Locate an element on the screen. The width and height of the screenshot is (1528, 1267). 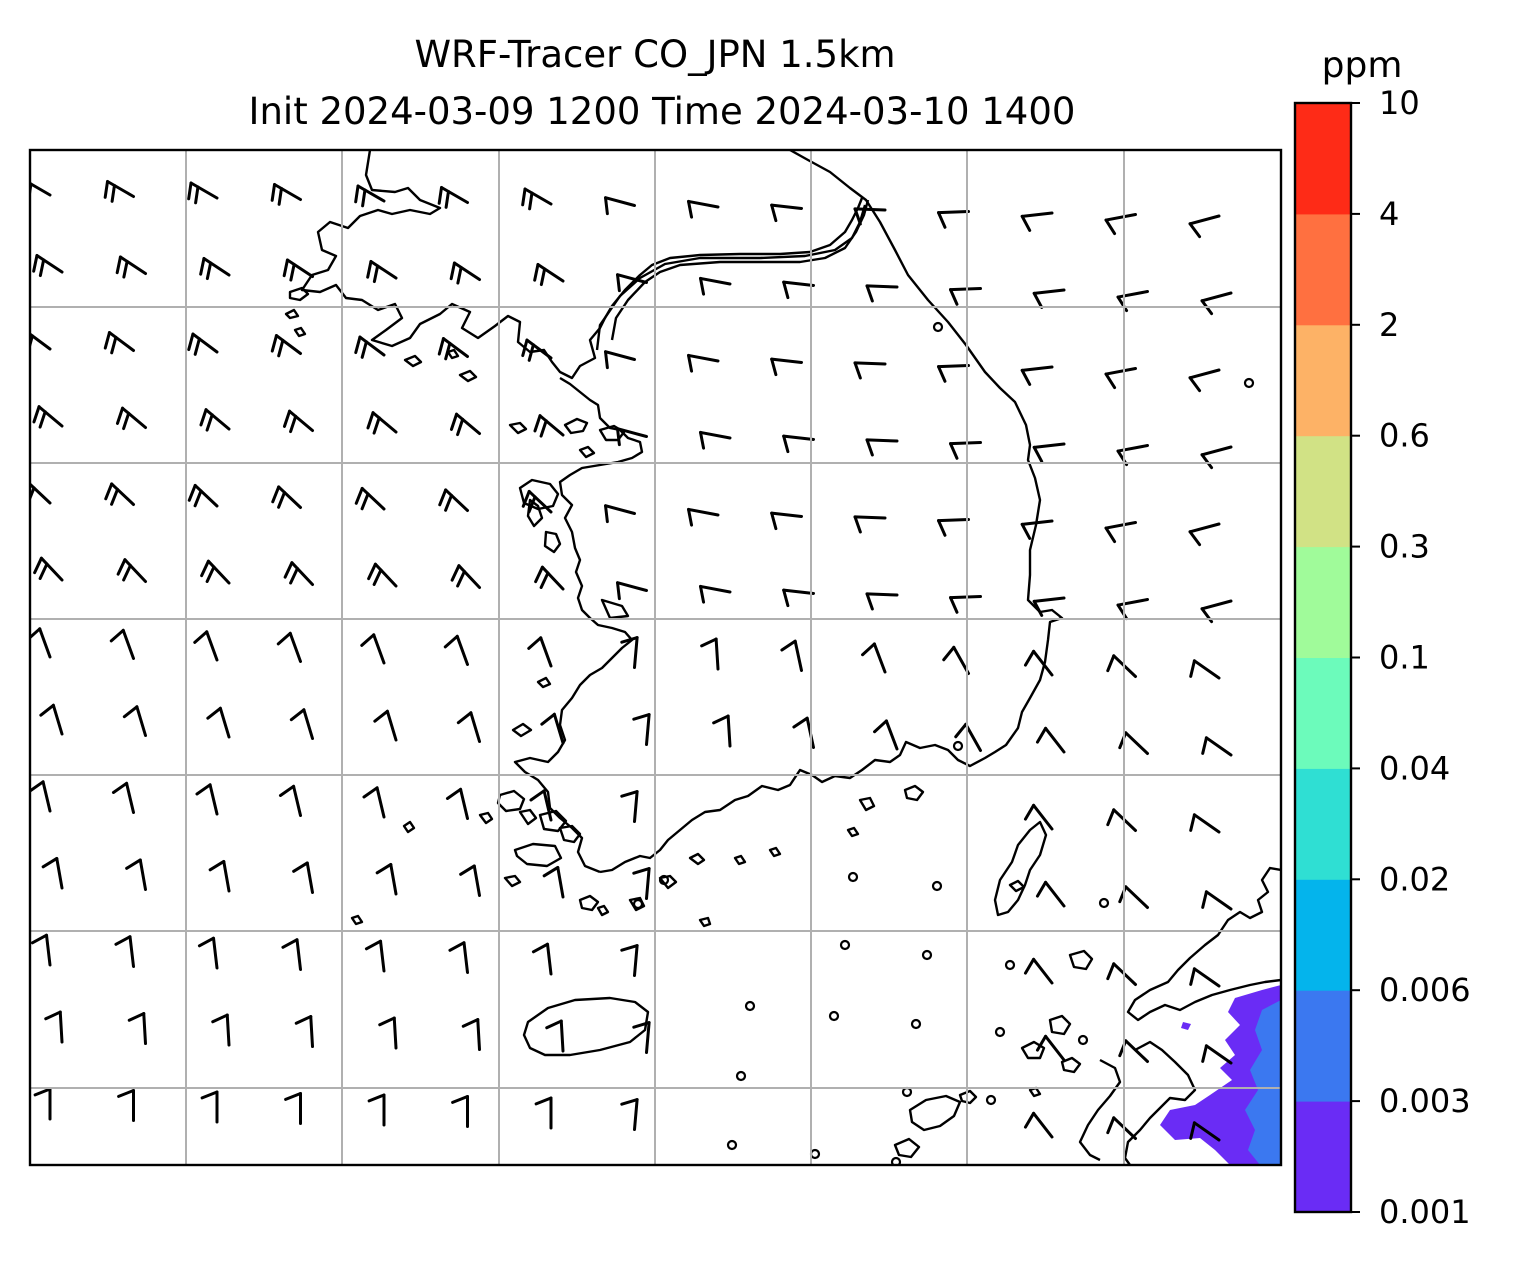
tsushima-island is located at coordinates (1020, 868).